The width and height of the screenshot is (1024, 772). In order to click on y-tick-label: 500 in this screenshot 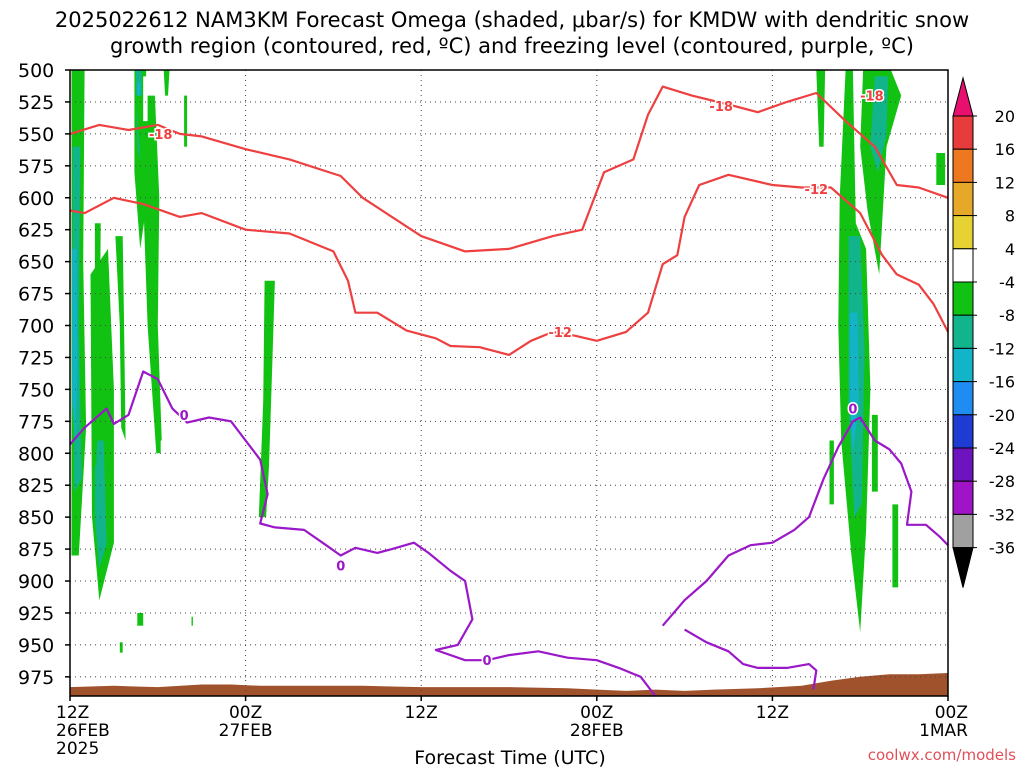, I will do `click(36, 71)`.